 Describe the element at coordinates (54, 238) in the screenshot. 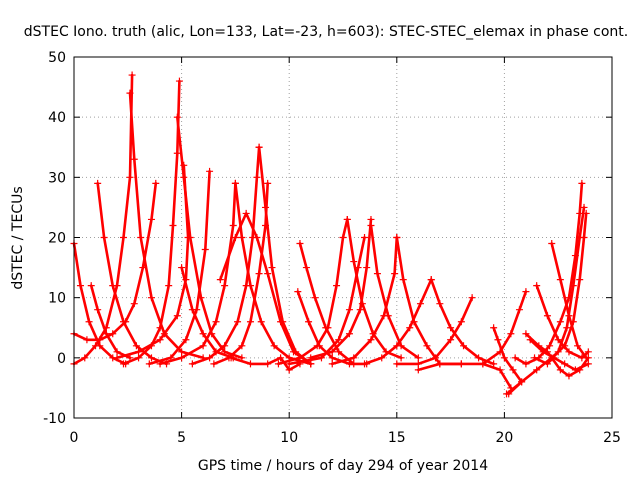

I see `y-tick-labels: -10 0 10 20 30 40 50` at that location.